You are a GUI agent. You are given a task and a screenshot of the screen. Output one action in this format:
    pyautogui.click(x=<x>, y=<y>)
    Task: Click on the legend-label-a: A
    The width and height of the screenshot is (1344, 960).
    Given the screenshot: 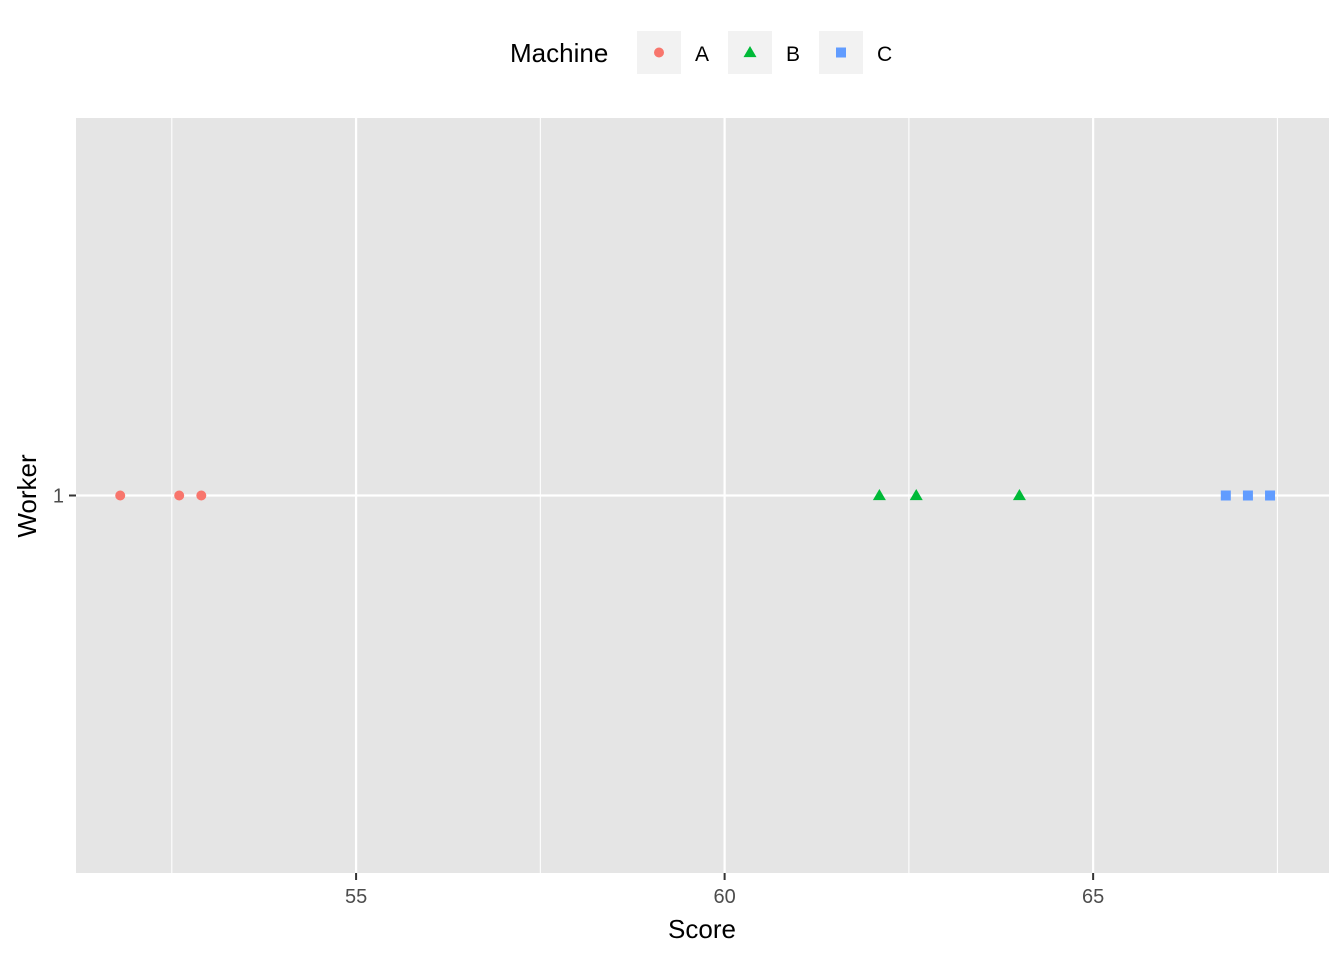 What is the action you would take?
    pyautogui.click(x=702, y=54)
    